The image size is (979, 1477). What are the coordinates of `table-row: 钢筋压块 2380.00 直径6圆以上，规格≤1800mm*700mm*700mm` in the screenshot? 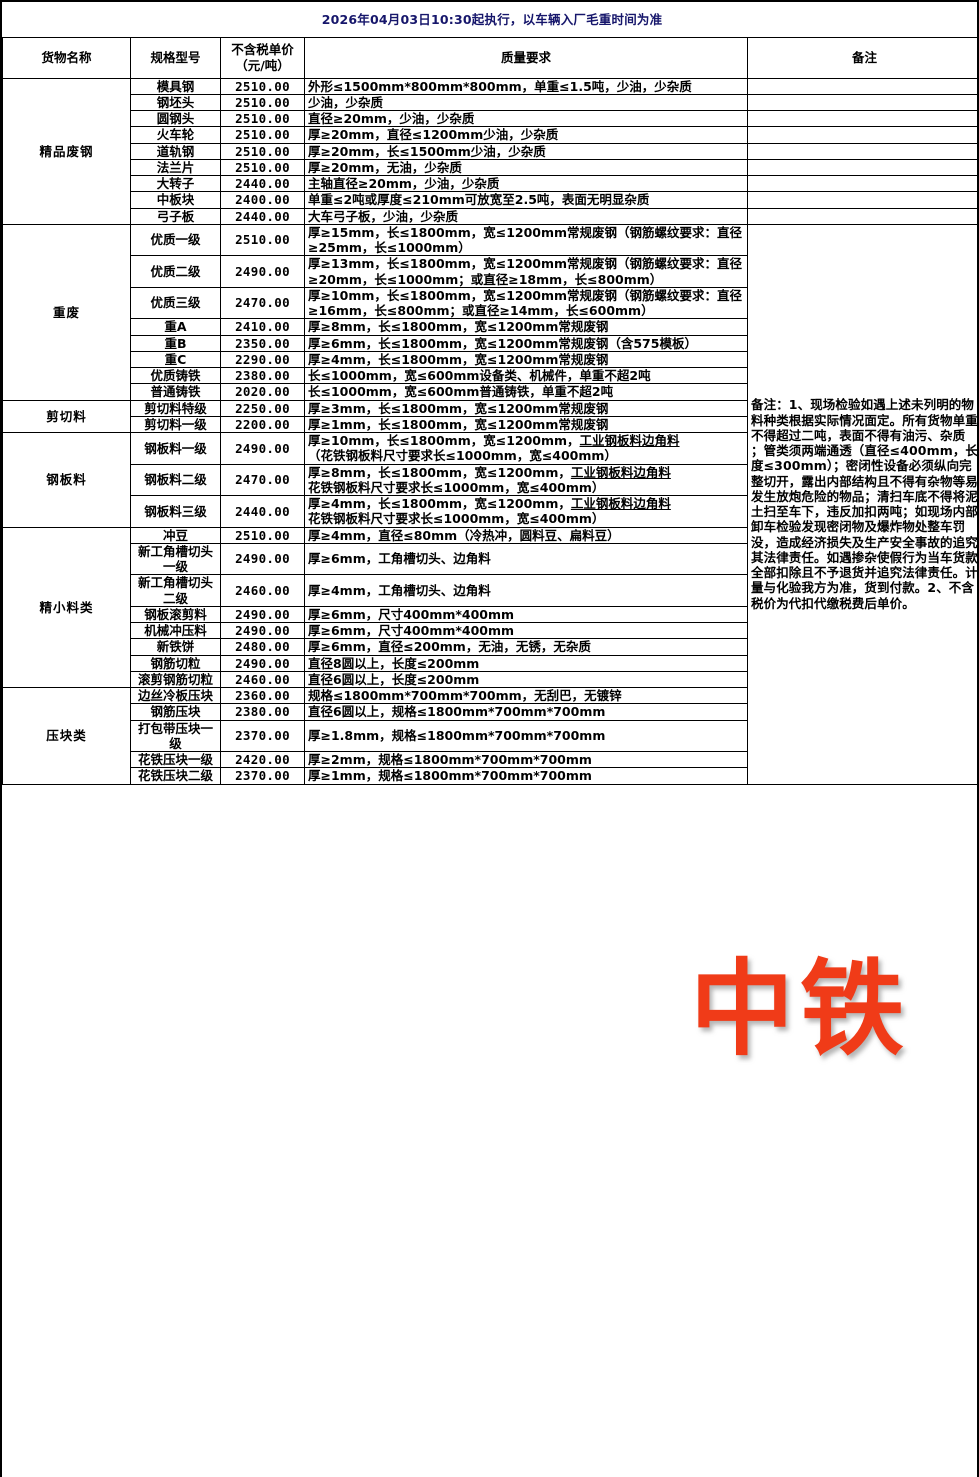 It's located at (491, 712).